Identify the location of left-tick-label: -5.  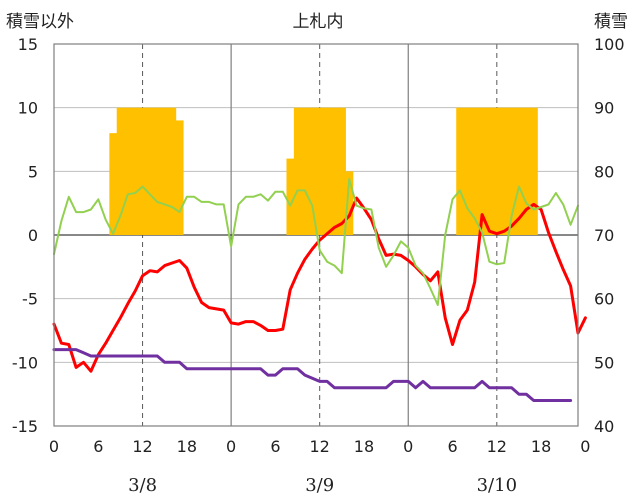
(30, 299).